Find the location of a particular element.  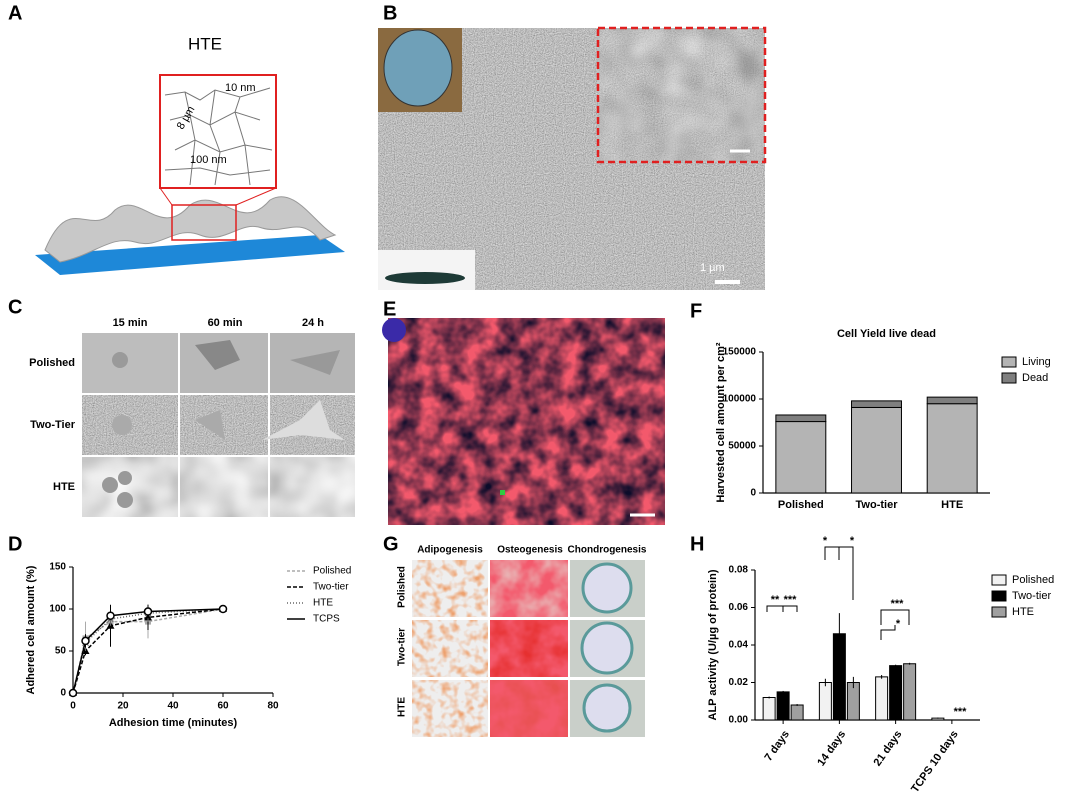

sem-grid is located at coordinates (218, 425).